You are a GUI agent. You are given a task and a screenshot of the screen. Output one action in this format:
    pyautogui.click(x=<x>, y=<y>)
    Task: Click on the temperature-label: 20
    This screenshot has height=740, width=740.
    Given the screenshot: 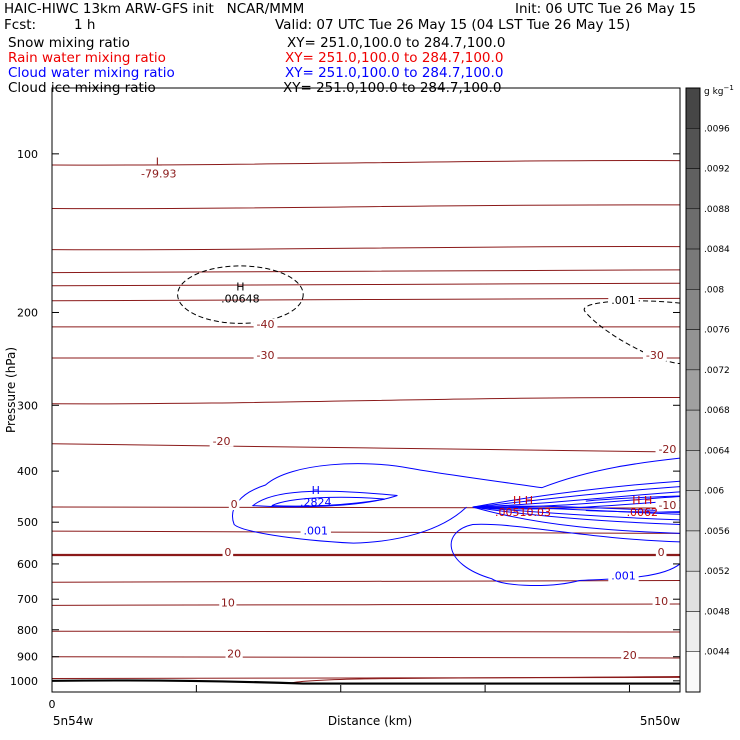 What is the action you would take?
    pyautogui.click(x=630, y=655)
    